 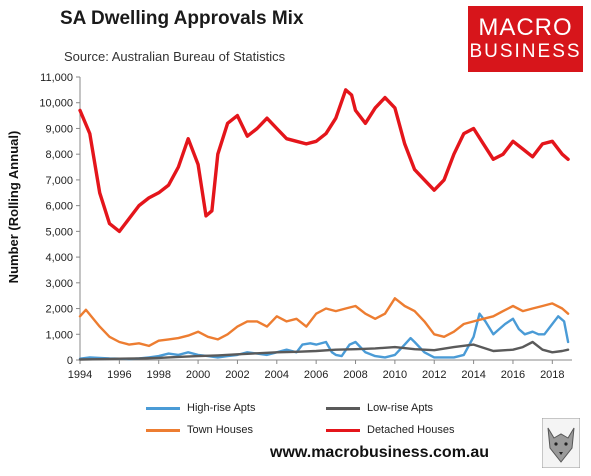 I want to click on macrobusiness-logo: MACRO BUSINESS, so click(x=525, y=39).